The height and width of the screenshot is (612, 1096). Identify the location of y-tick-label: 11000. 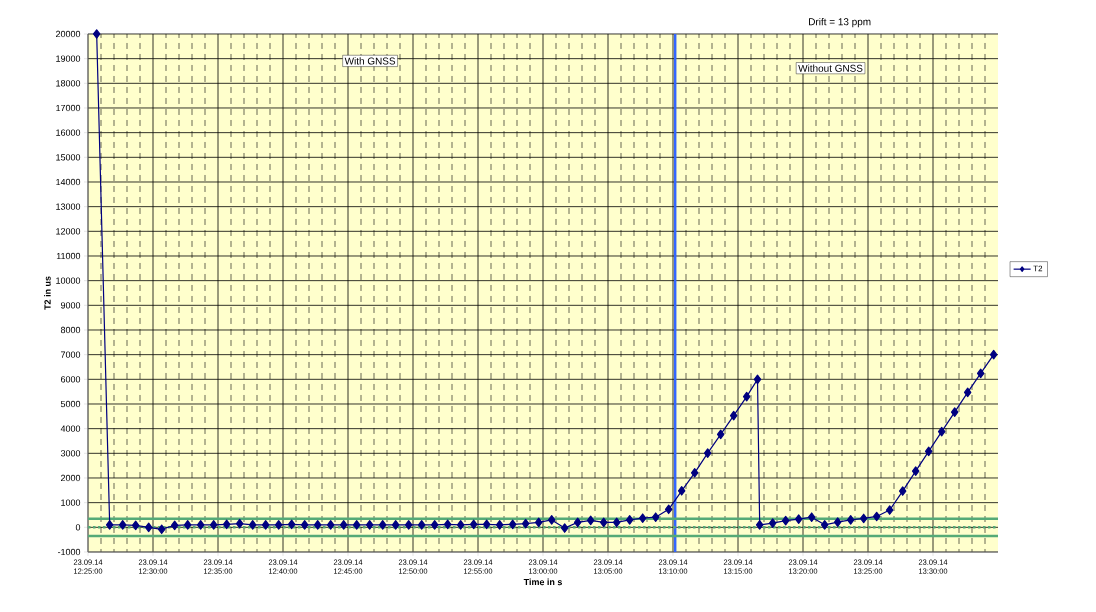
(68, 256).